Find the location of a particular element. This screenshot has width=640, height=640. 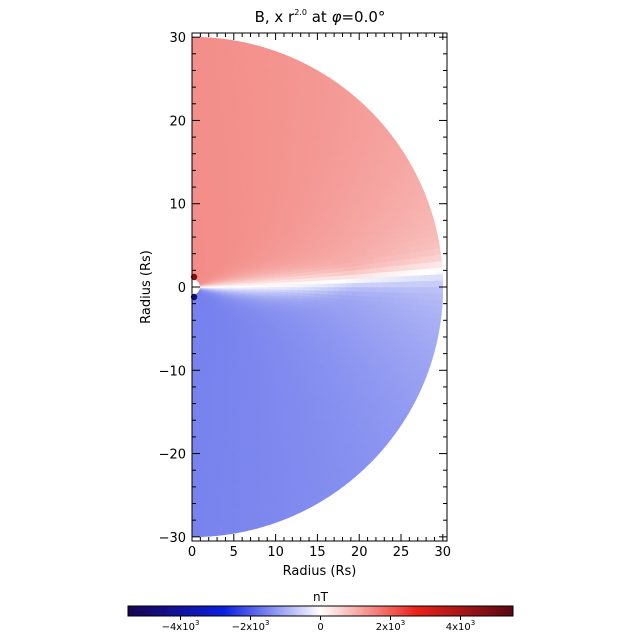

x-tick-label: 25 is located at coordinates (401, 552).